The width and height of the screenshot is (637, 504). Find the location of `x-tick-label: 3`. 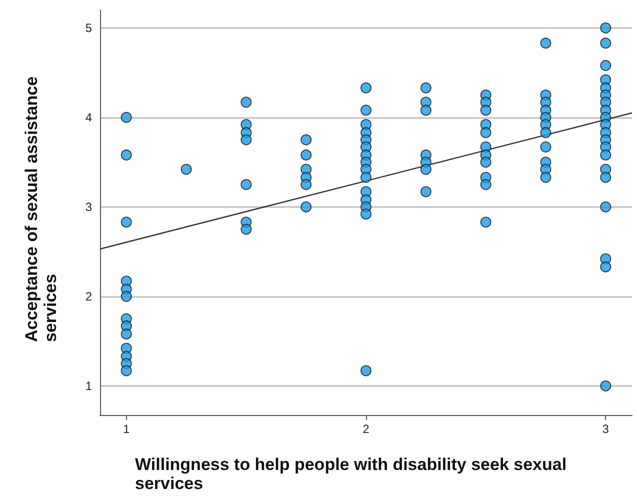

x-tick-label: 3 is located at coordinates (606, 429).